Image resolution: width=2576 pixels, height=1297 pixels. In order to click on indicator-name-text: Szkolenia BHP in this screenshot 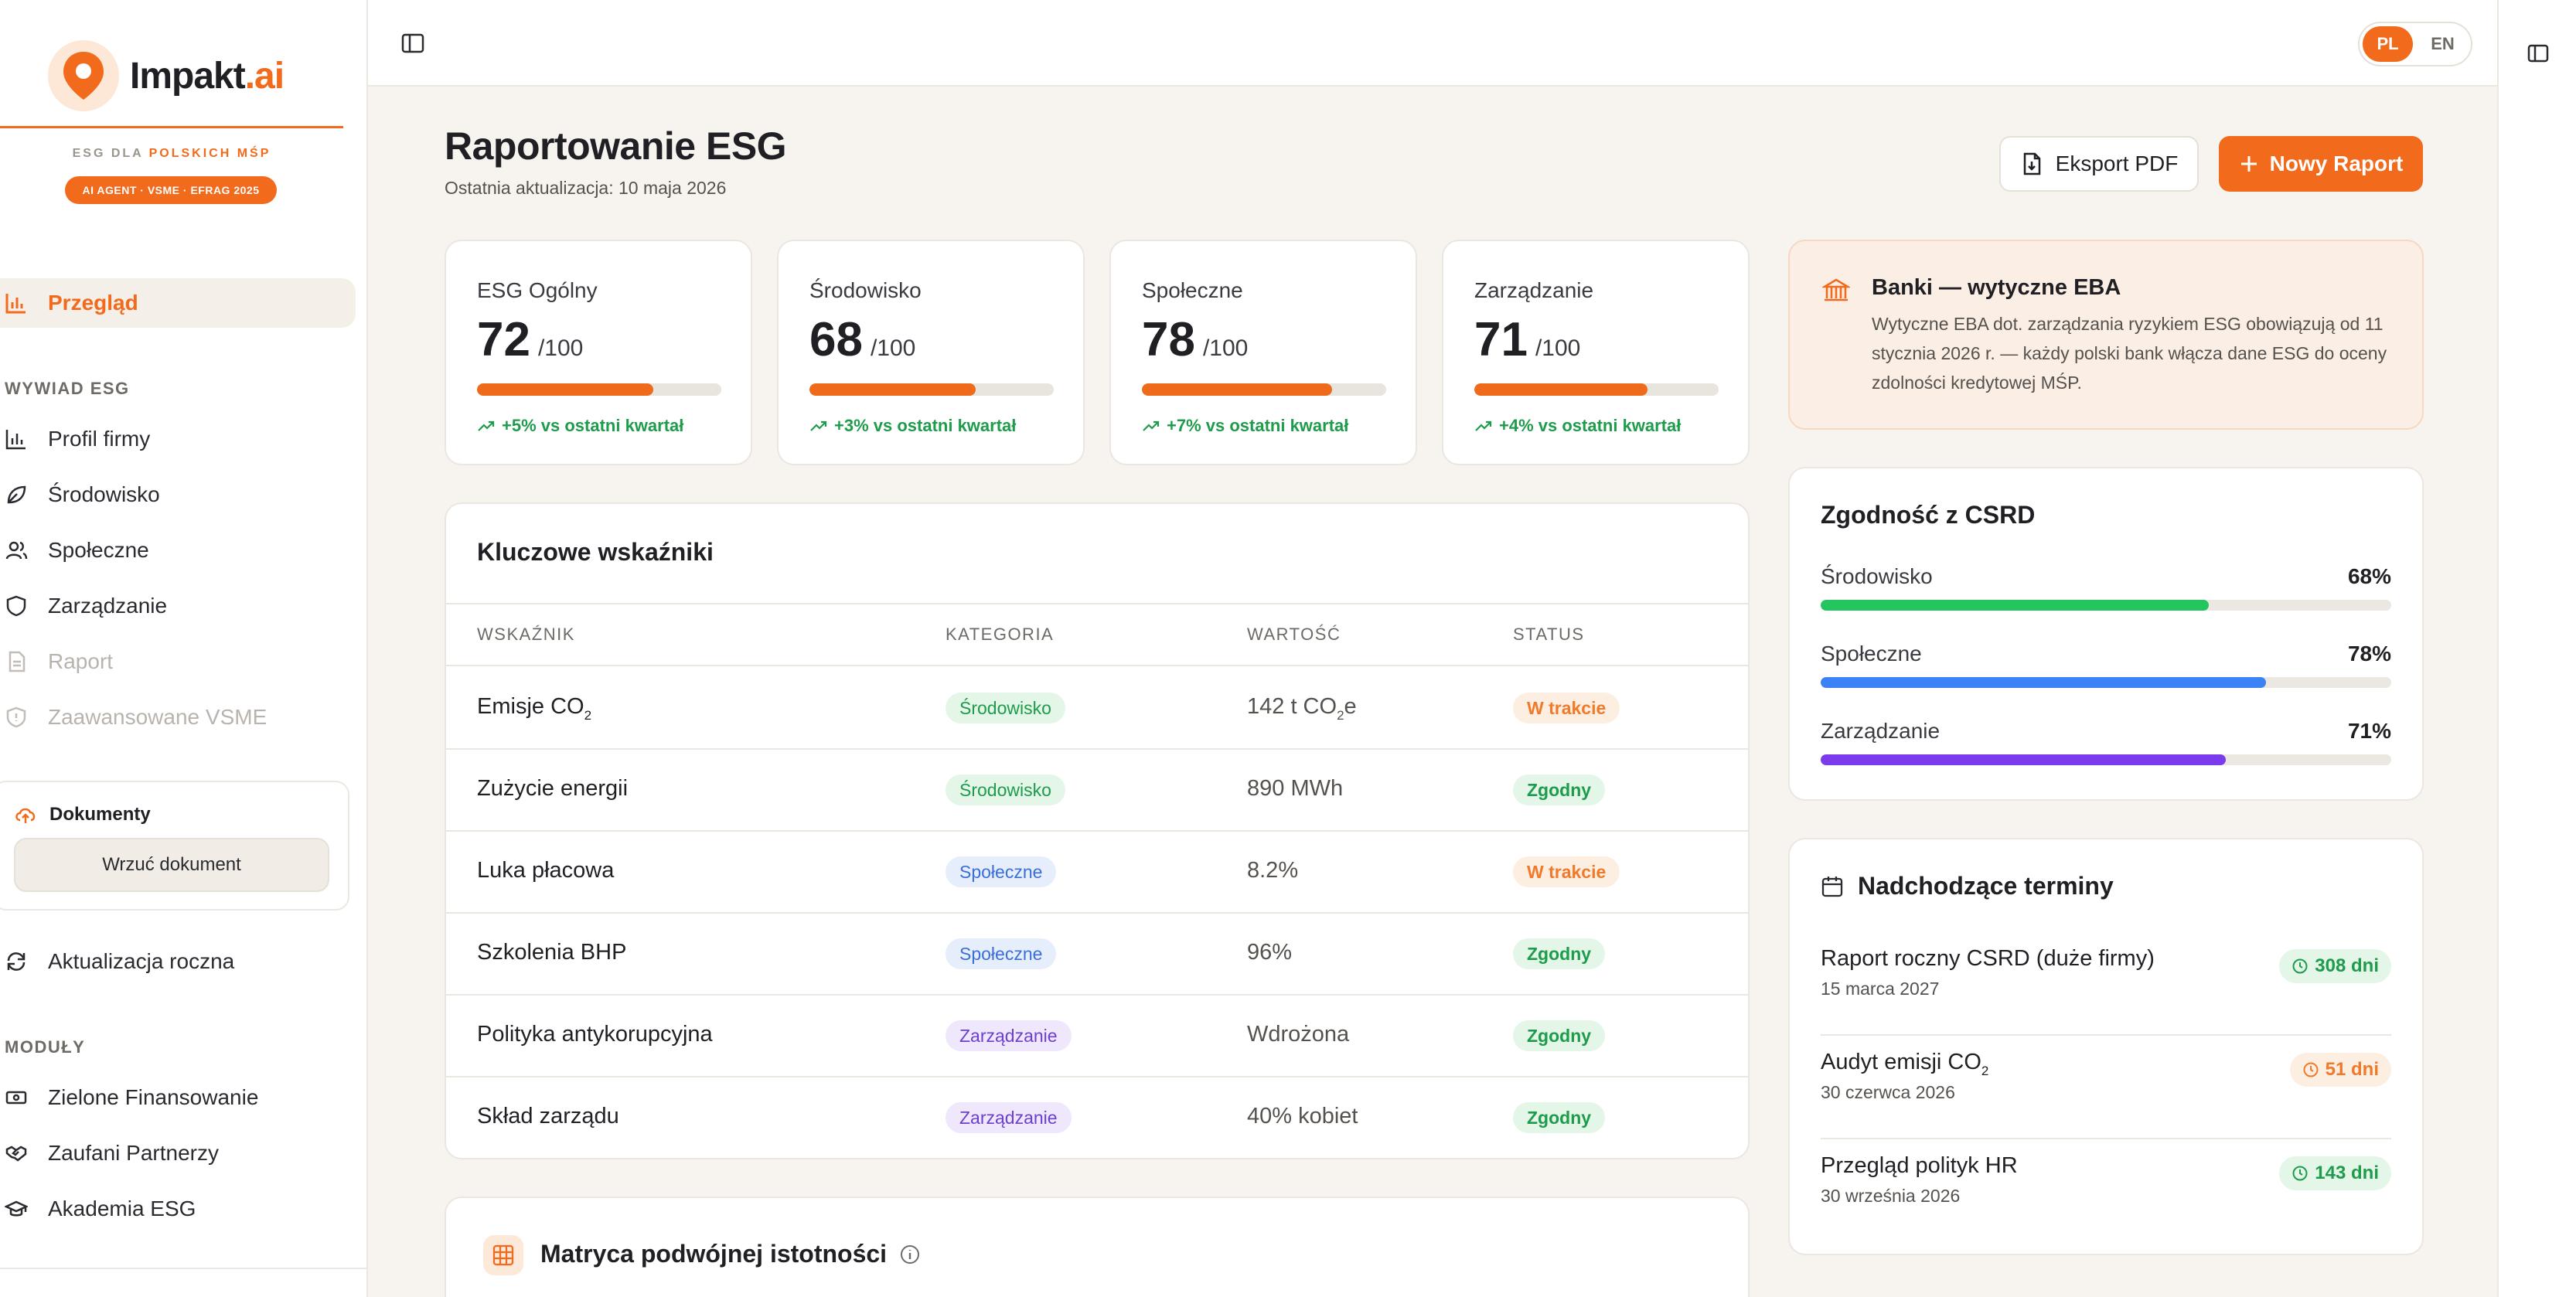, I will do `click(552, 953)`.